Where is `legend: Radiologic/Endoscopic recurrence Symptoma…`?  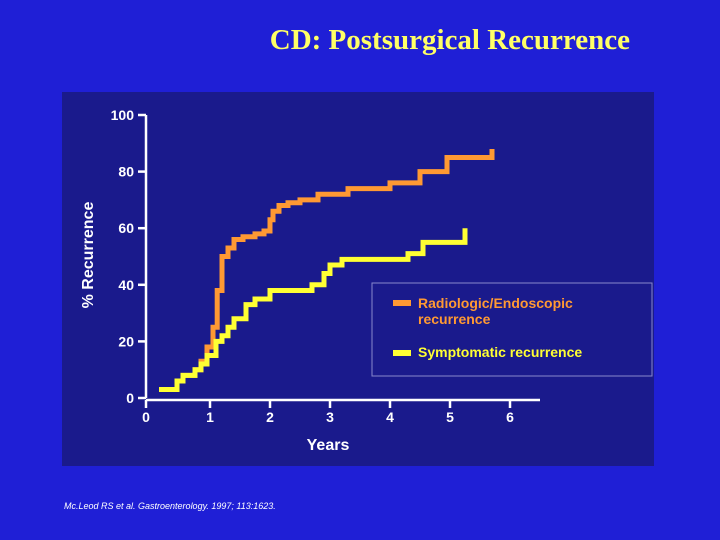 legend: Radiologic/Endoscopic recurrence Symptoma… is located at coordinates (512, 329).